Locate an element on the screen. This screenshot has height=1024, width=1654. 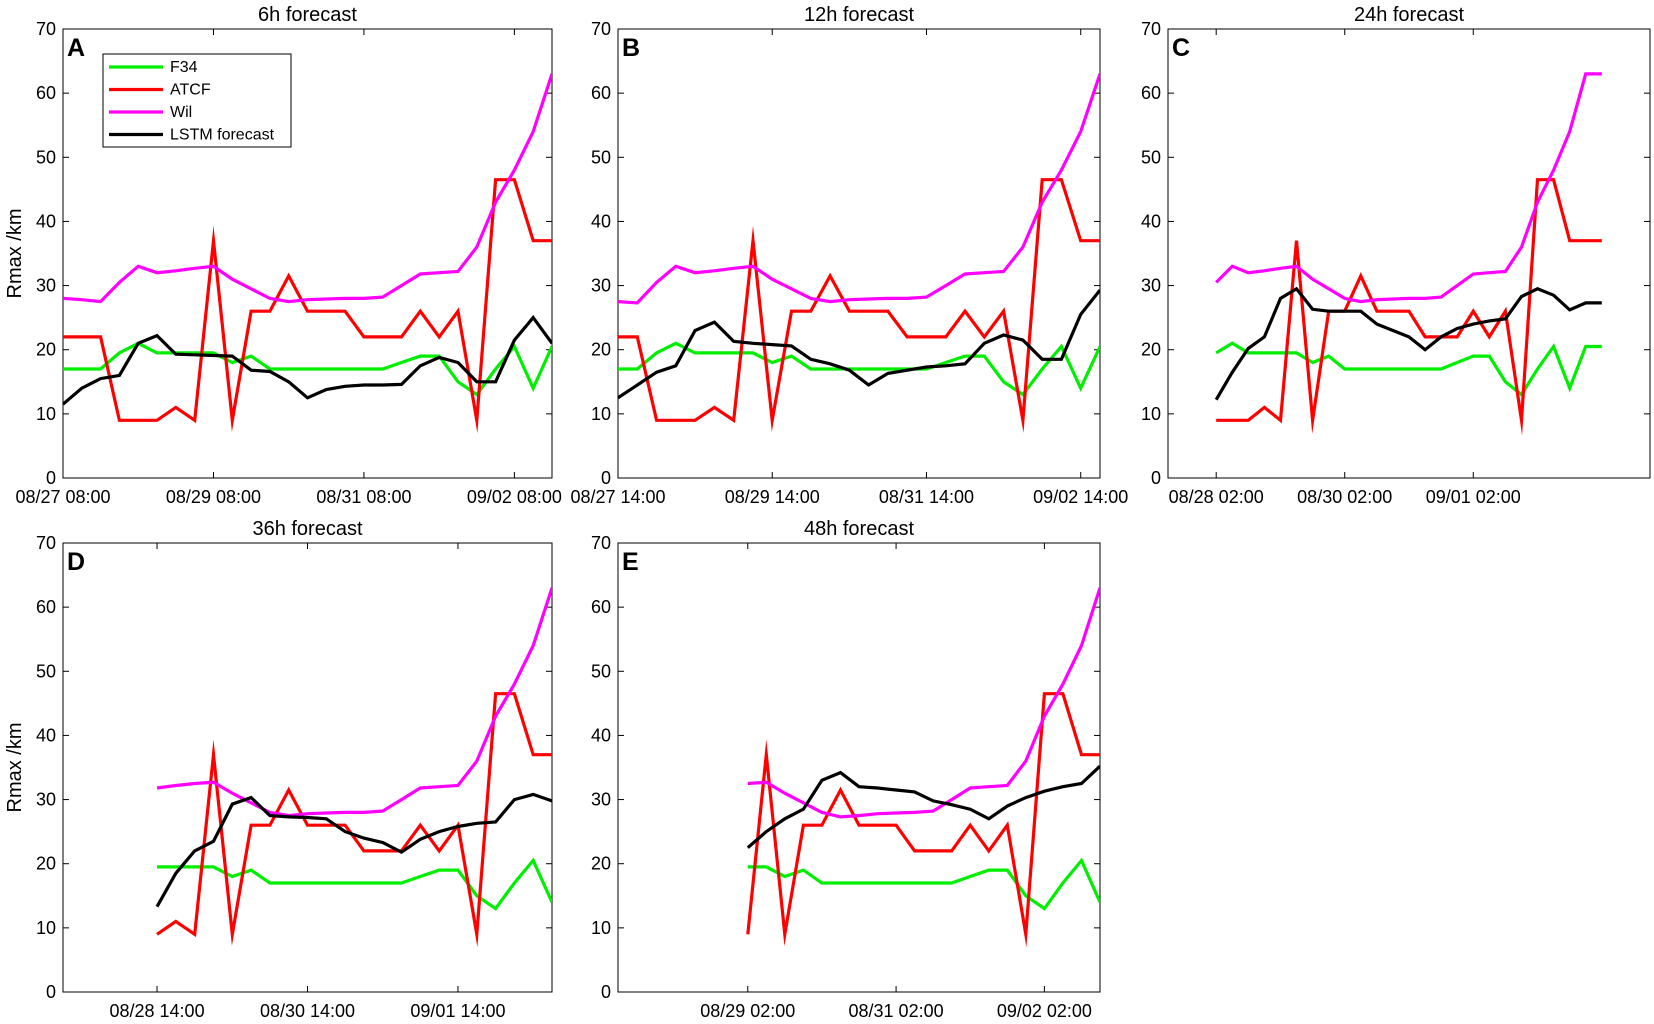
legend: F34 ATCF Wil LSTM forecast is located at coordinates (197, 100).